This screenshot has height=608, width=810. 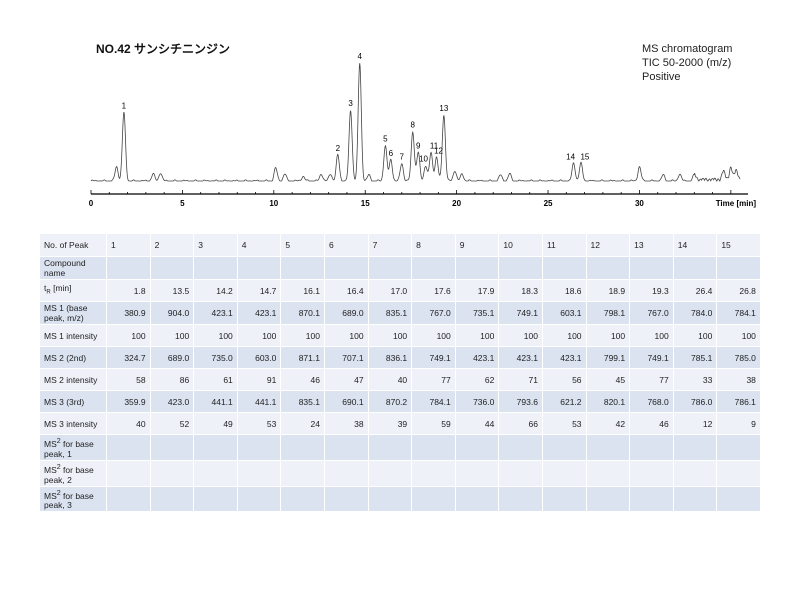 What do you see at coordinates (695, 401) in the screenshot?
I see `table-cell: 786.0` at bounding box center [695, 401].